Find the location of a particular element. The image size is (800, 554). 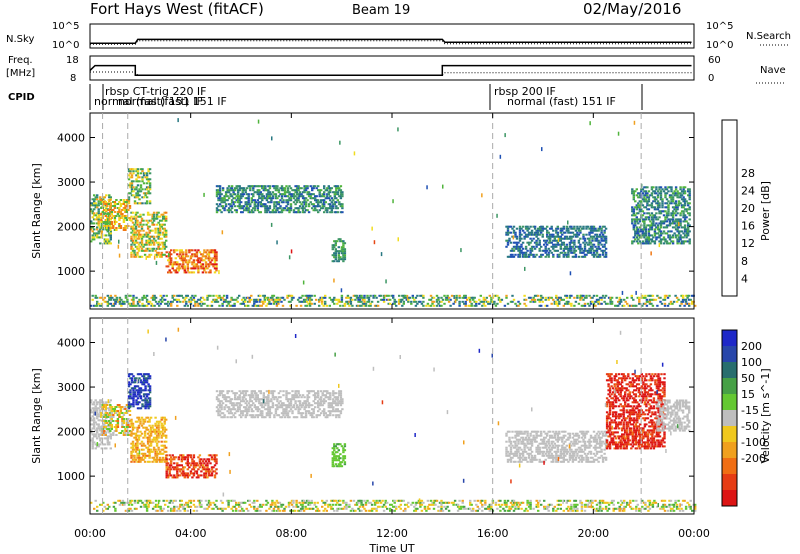

nsearch-series-line is located at coordinates (391, 42).